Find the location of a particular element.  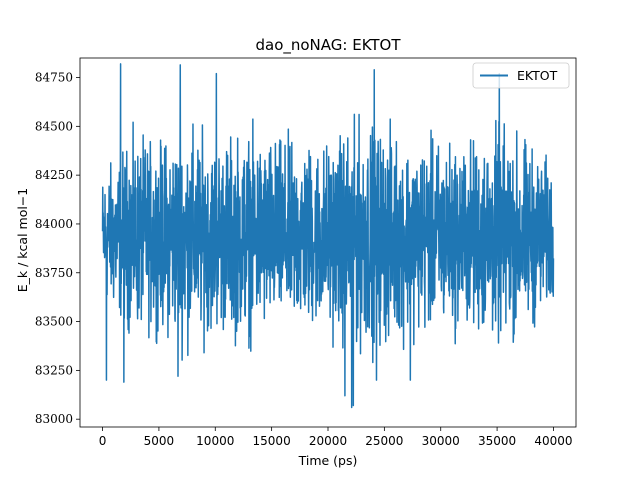

x-tick-label: 0 is located at coordinates (103, 441).